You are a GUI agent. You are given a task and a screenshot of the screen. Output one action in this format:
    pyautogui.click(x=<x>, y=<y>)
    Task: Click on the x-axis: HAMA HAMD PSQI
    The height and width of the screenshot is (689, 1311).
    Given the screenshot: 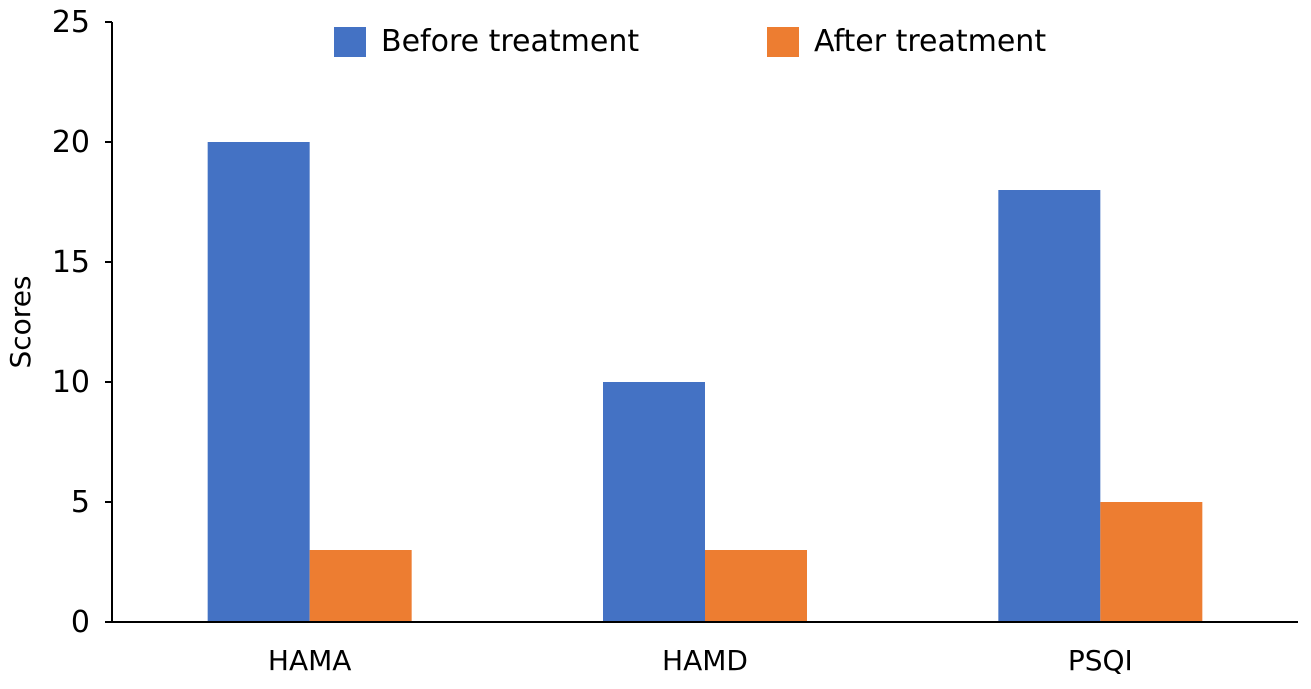 What is the action you would take?
    pyautogui.click(x=705, y=649)
    